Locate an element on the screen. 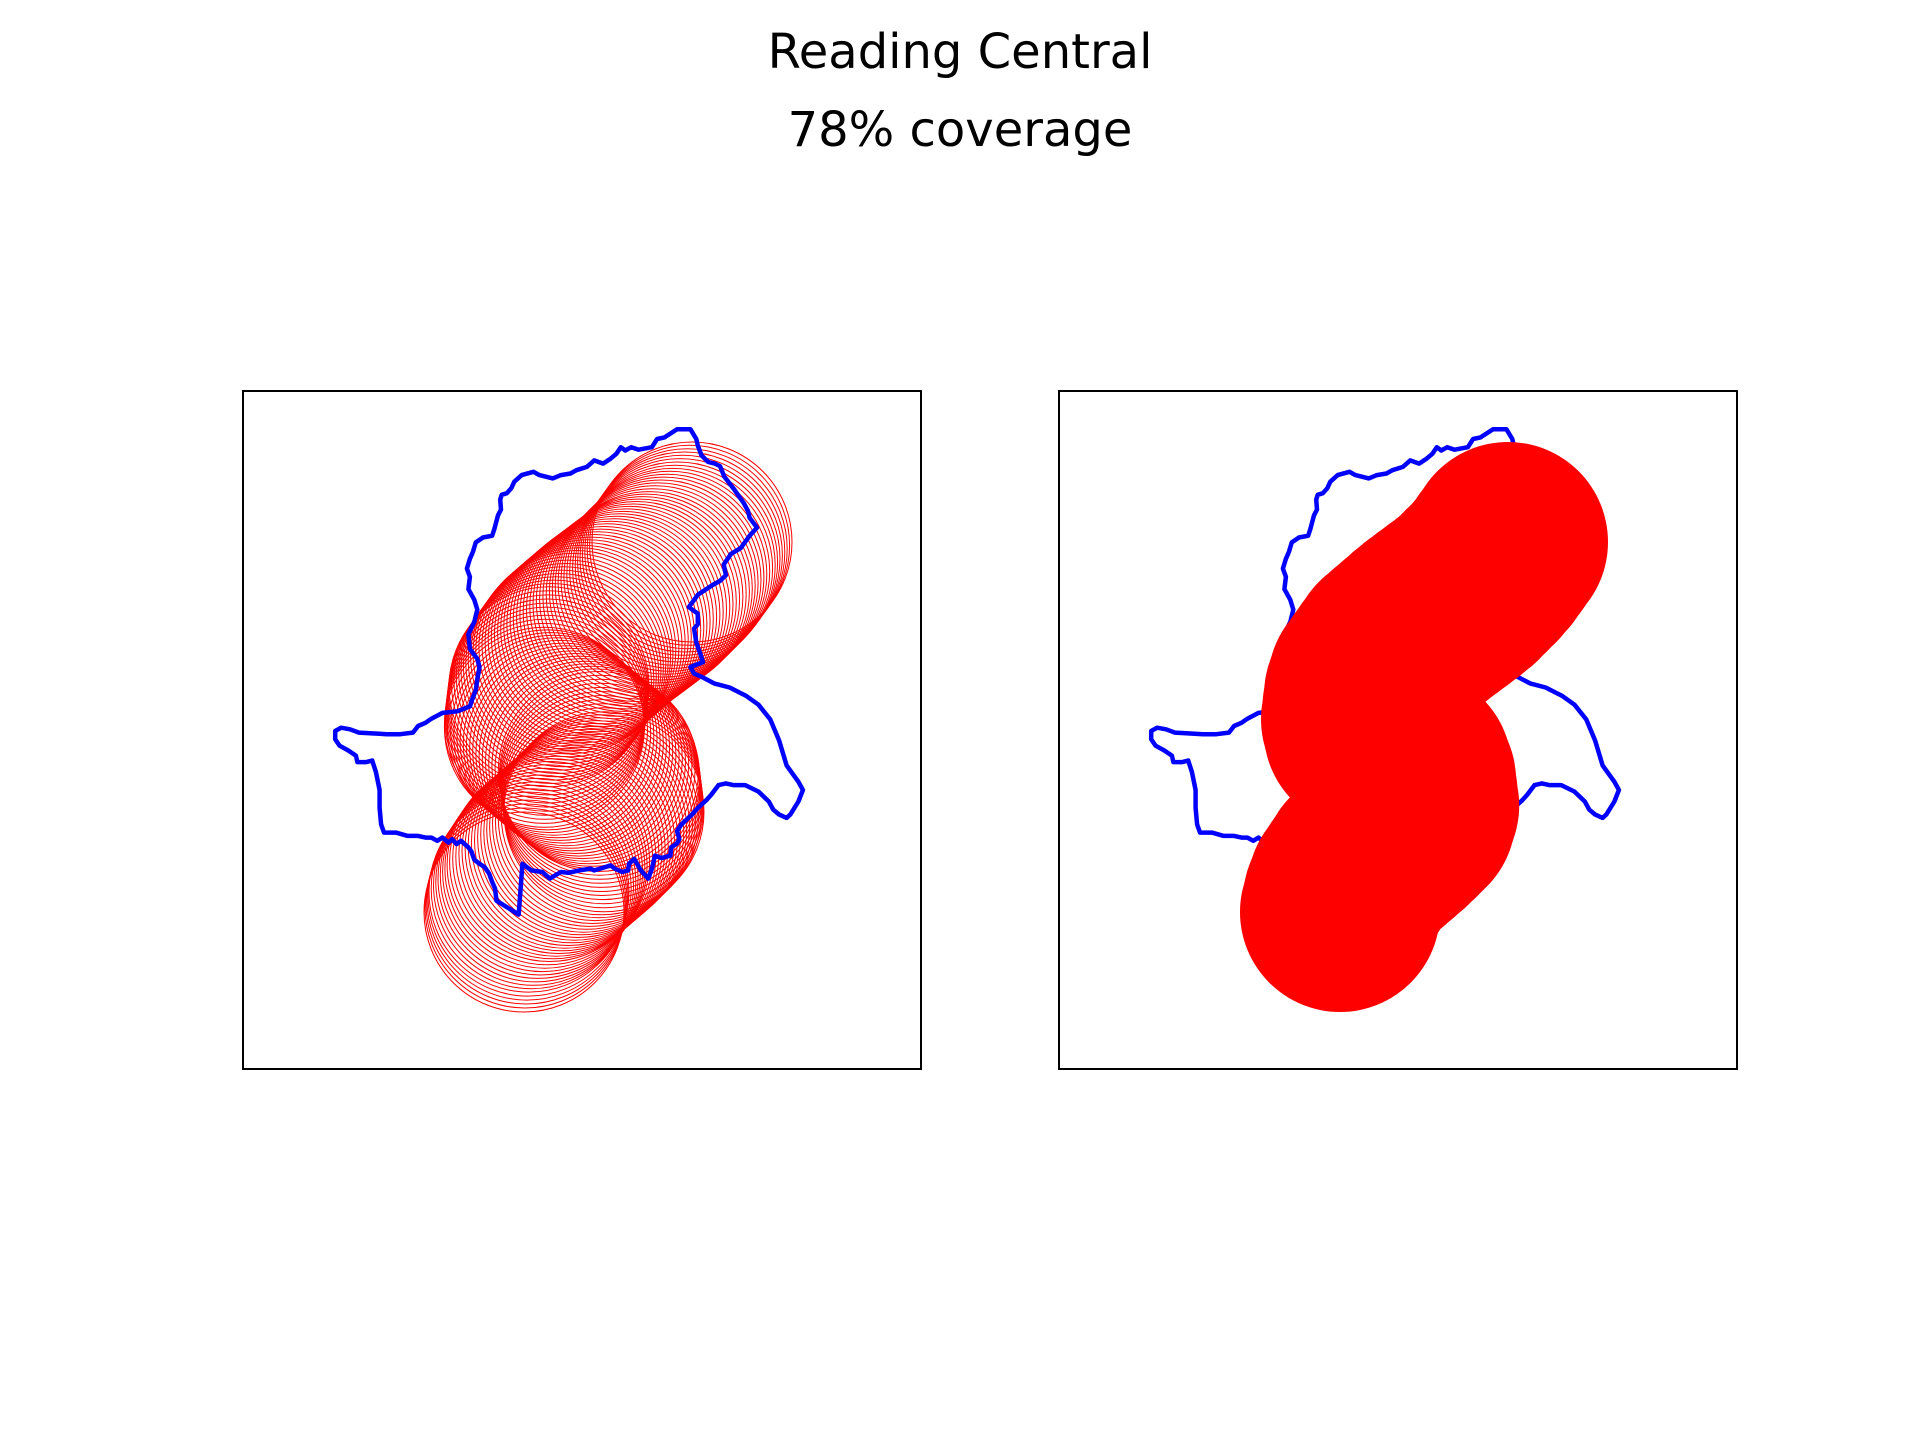  filled-circles-map is located at coordinates (1385, 719).